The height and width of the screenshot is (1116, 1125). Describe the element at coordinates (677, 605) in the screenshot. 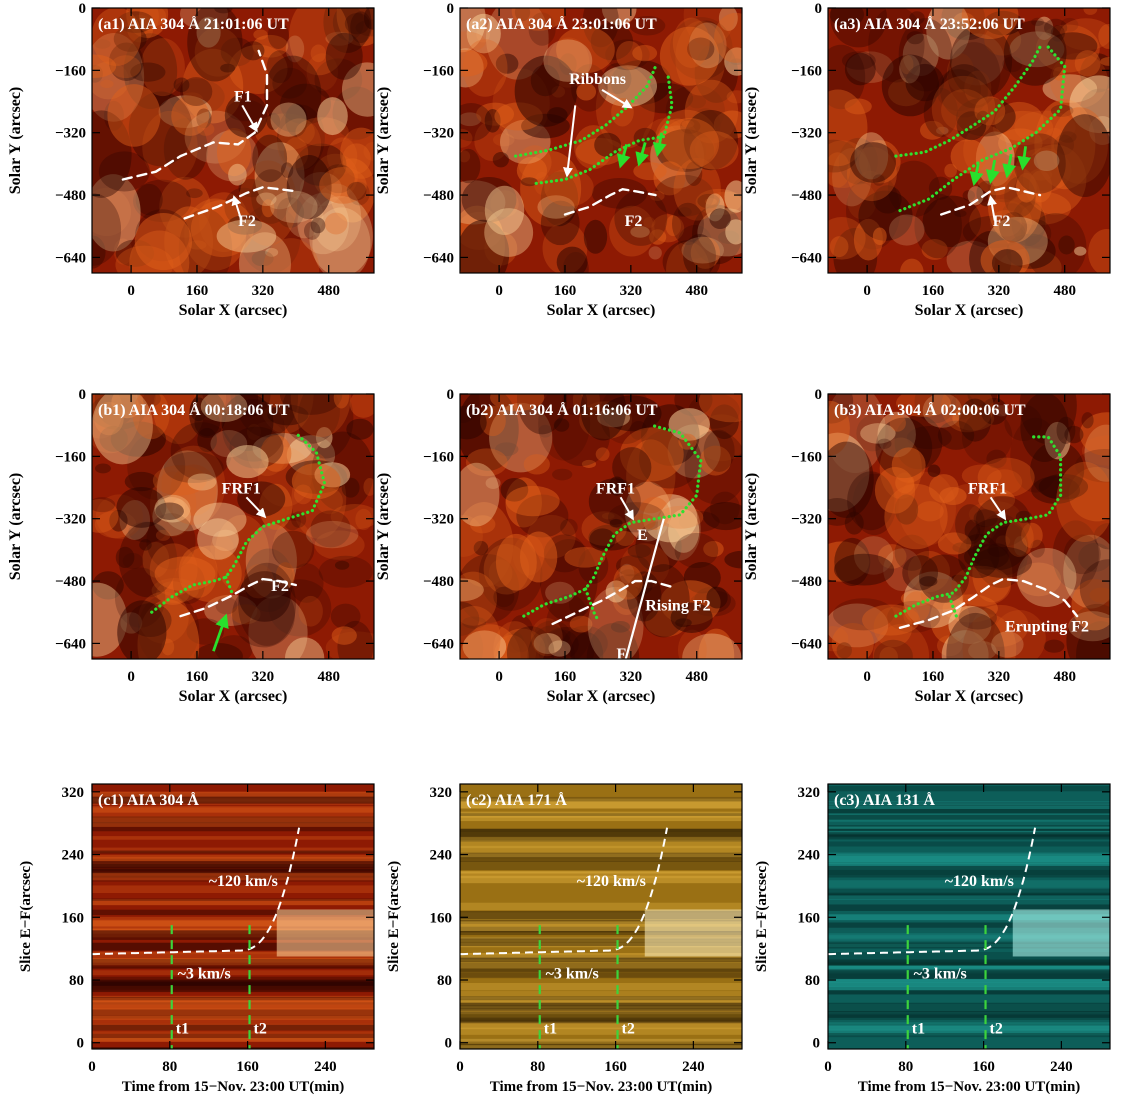

I see `annotation-label: Rising F2` at that location.